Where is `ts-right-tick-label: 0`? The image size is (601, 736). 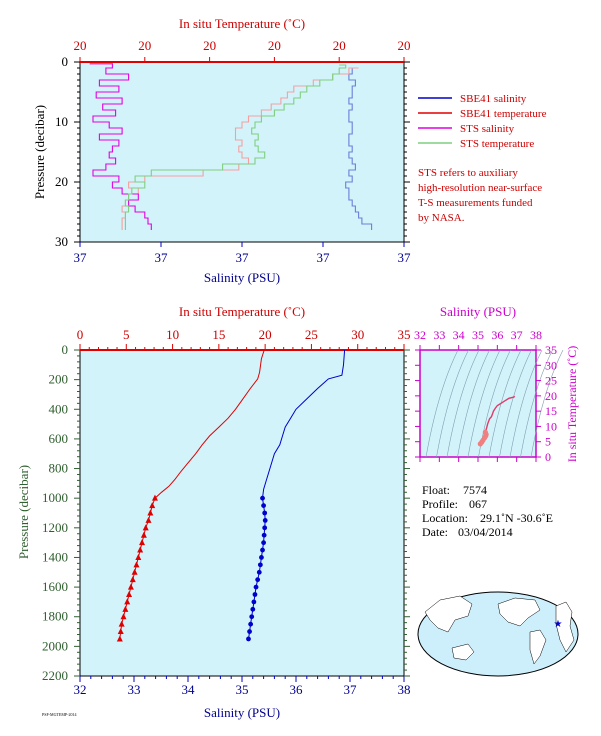
ts-right-tick-label: 0 is located at coordinates (548, 457).